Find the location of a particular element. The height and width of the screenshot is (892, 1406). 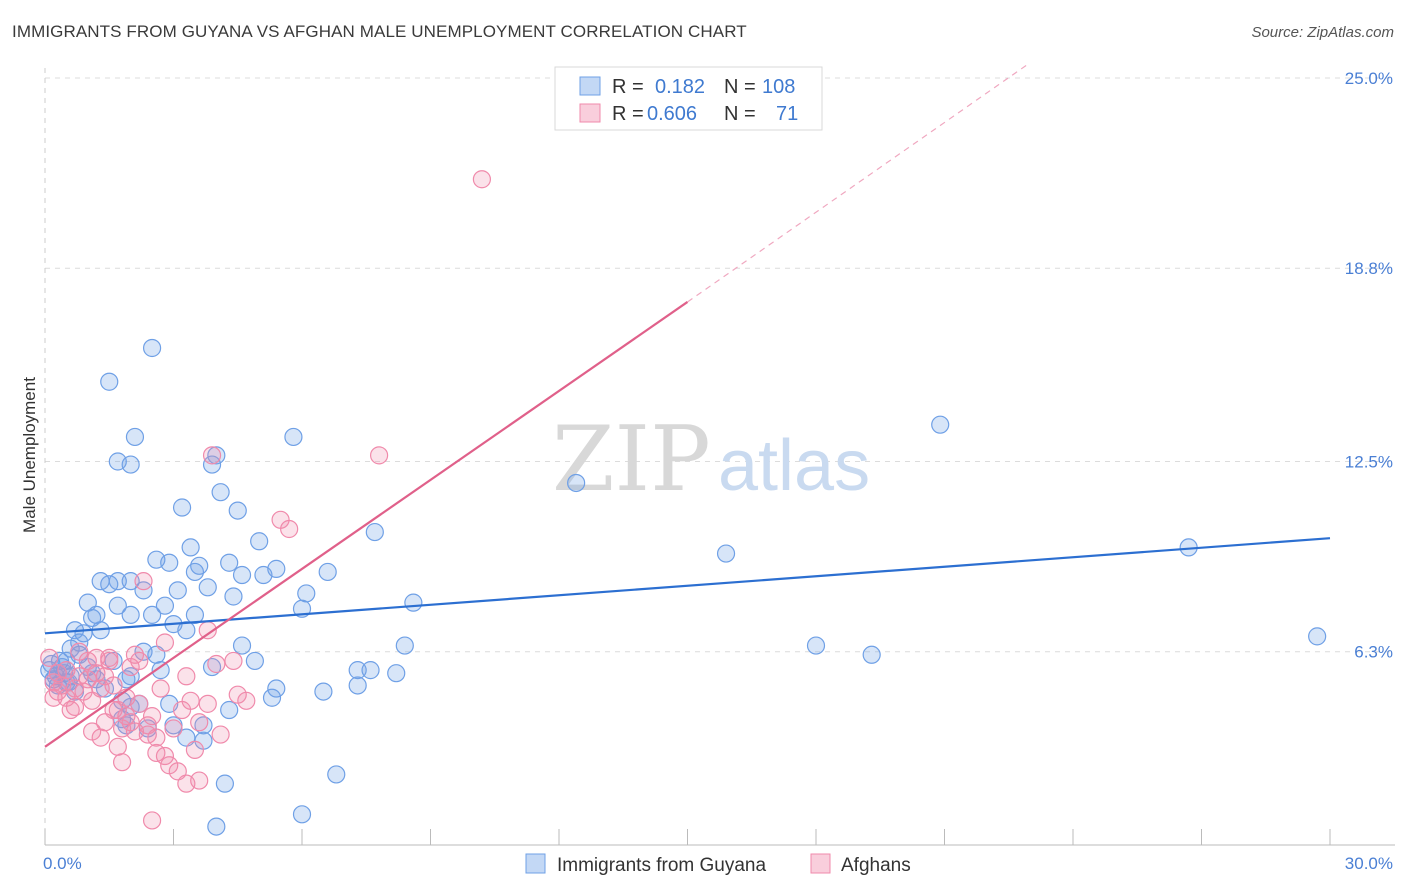

y-tick-label-3: 25.0% is located at coordinates (1369, 78).